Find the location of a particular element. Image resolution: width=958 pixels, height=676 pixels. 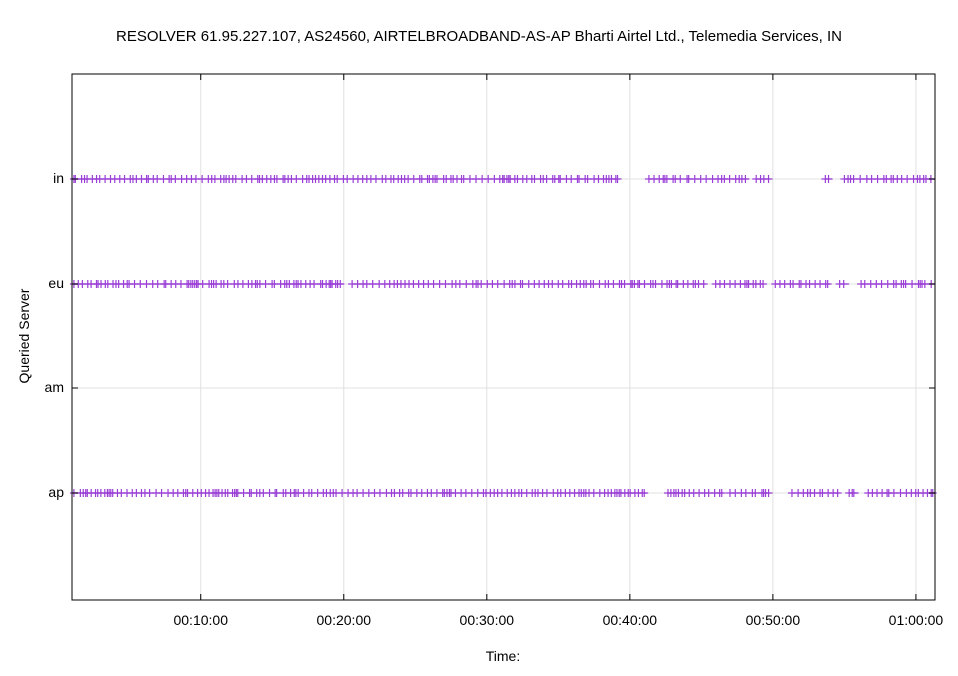

y-tick-label-ap: ap is located at coordinates (56, 492).